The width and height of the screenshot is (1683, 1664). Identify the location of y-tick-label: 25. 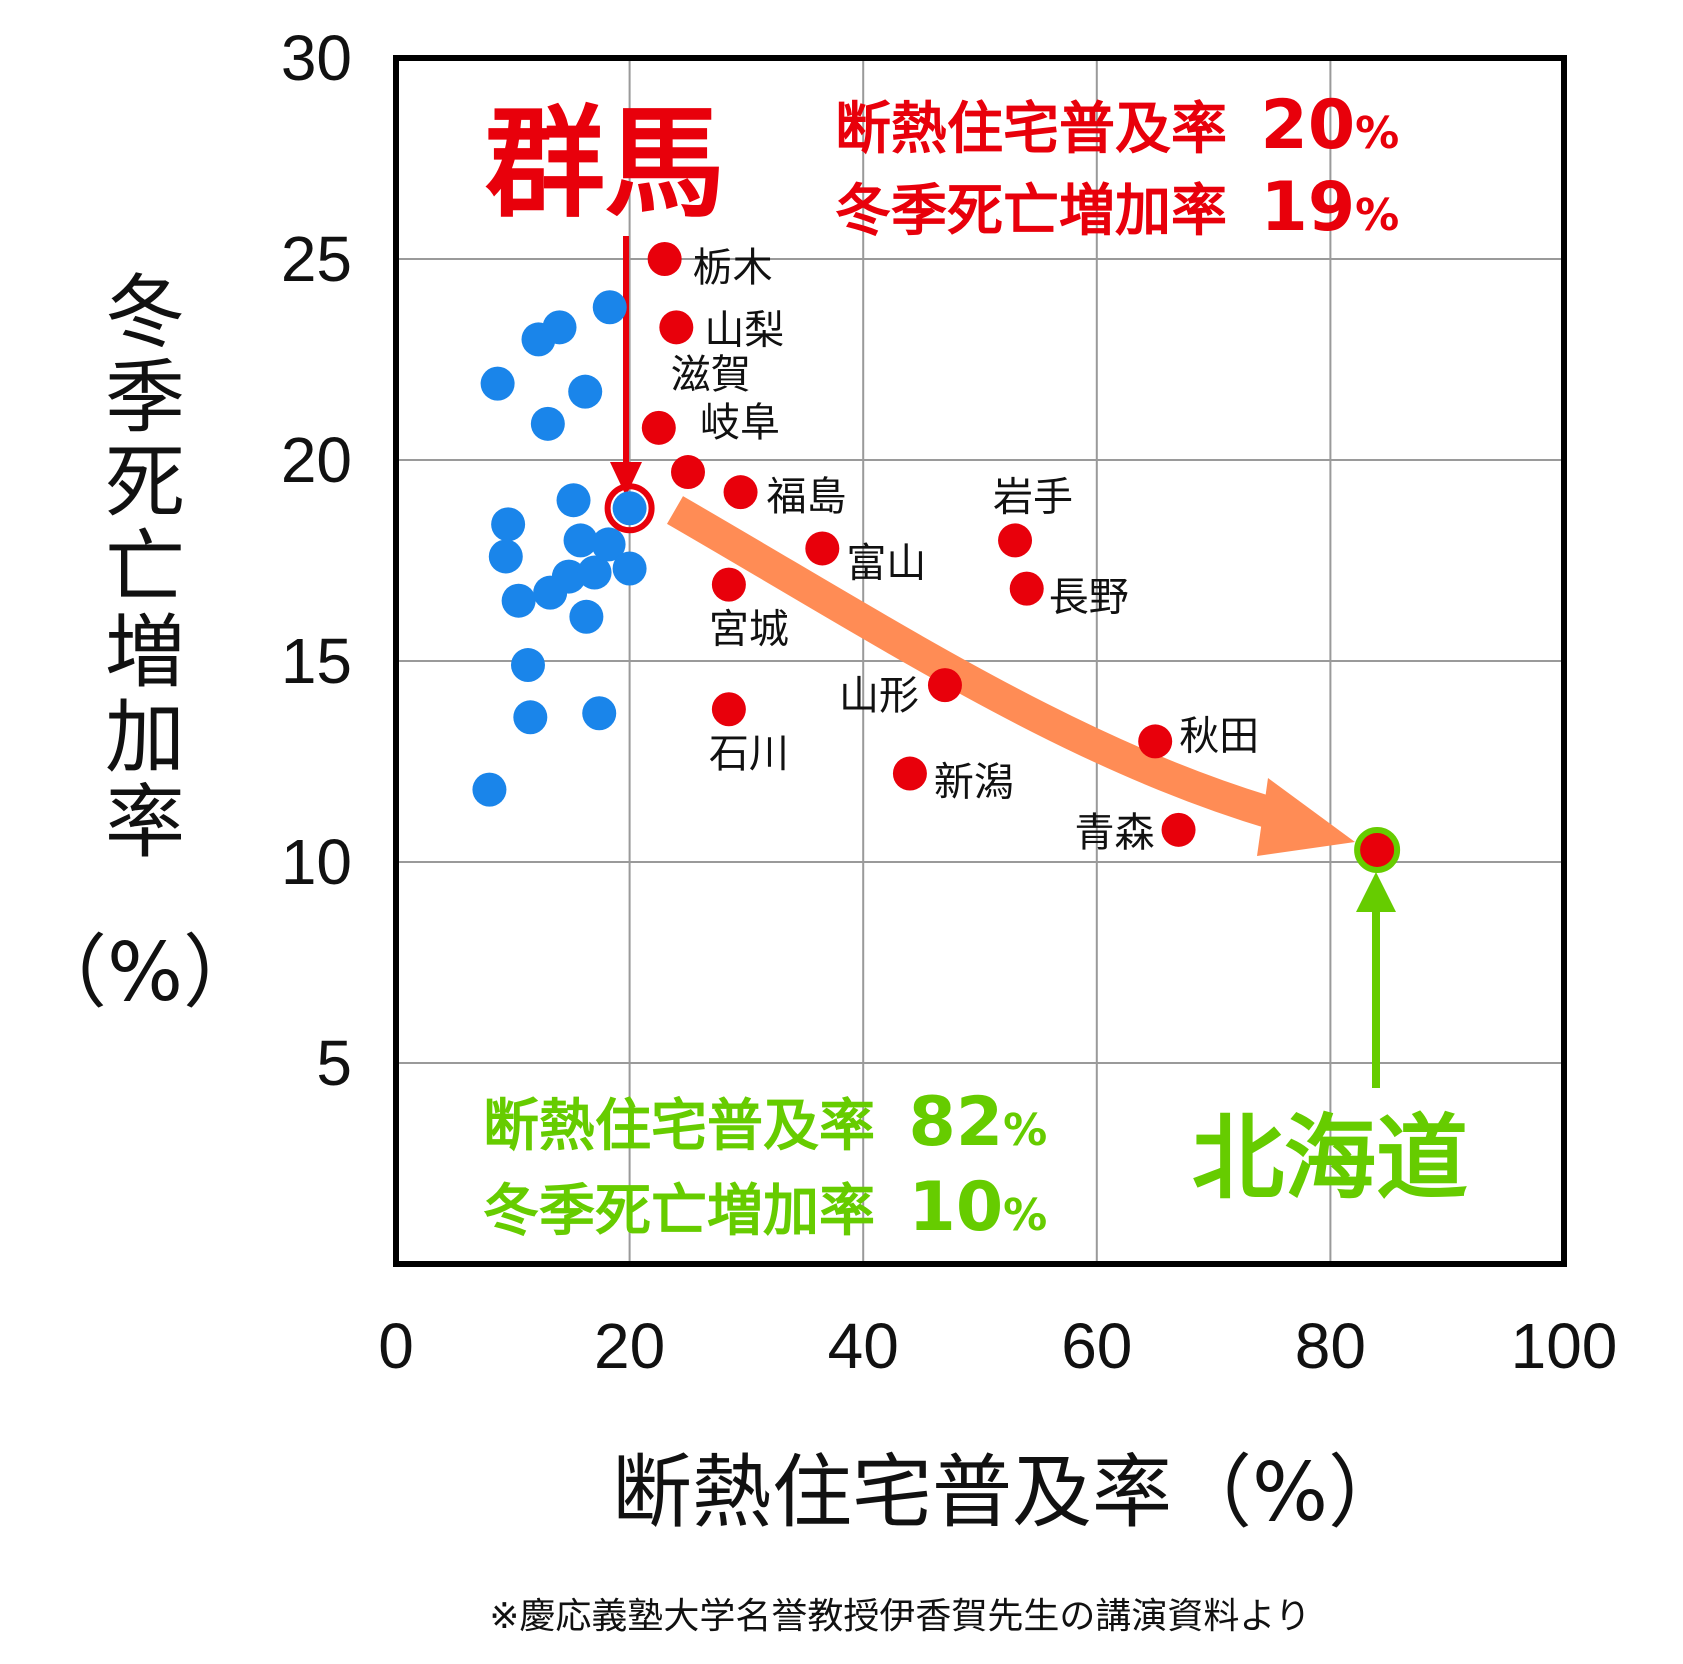
(316, 259).